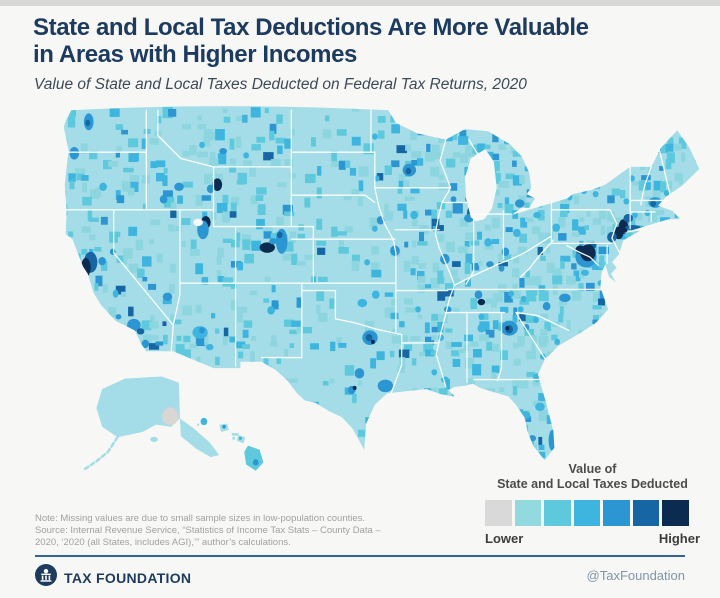  I want to click on metro-minneapolis-core, so click(408, 171).